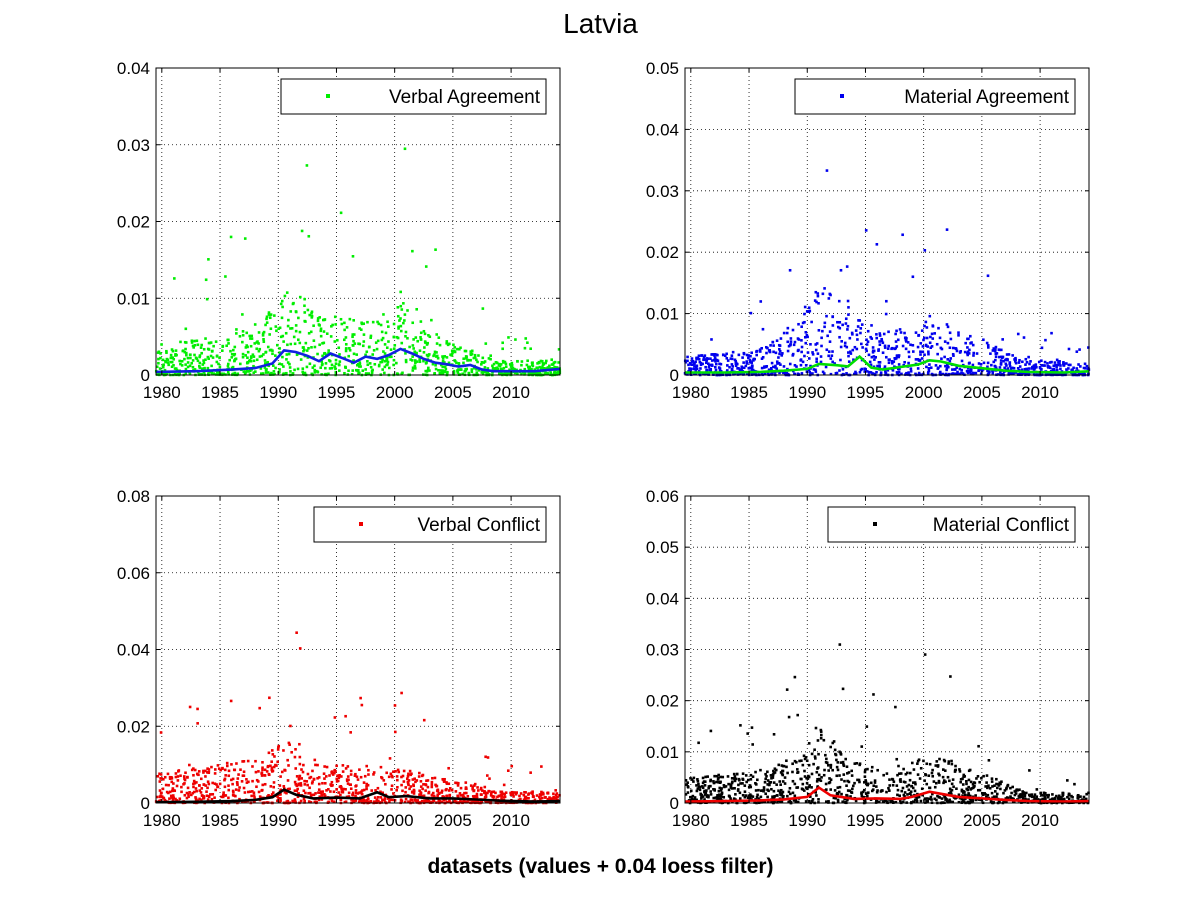 The image size is (1201, 901). I want to click on x-tick-label: 1985, so click(220, 392).